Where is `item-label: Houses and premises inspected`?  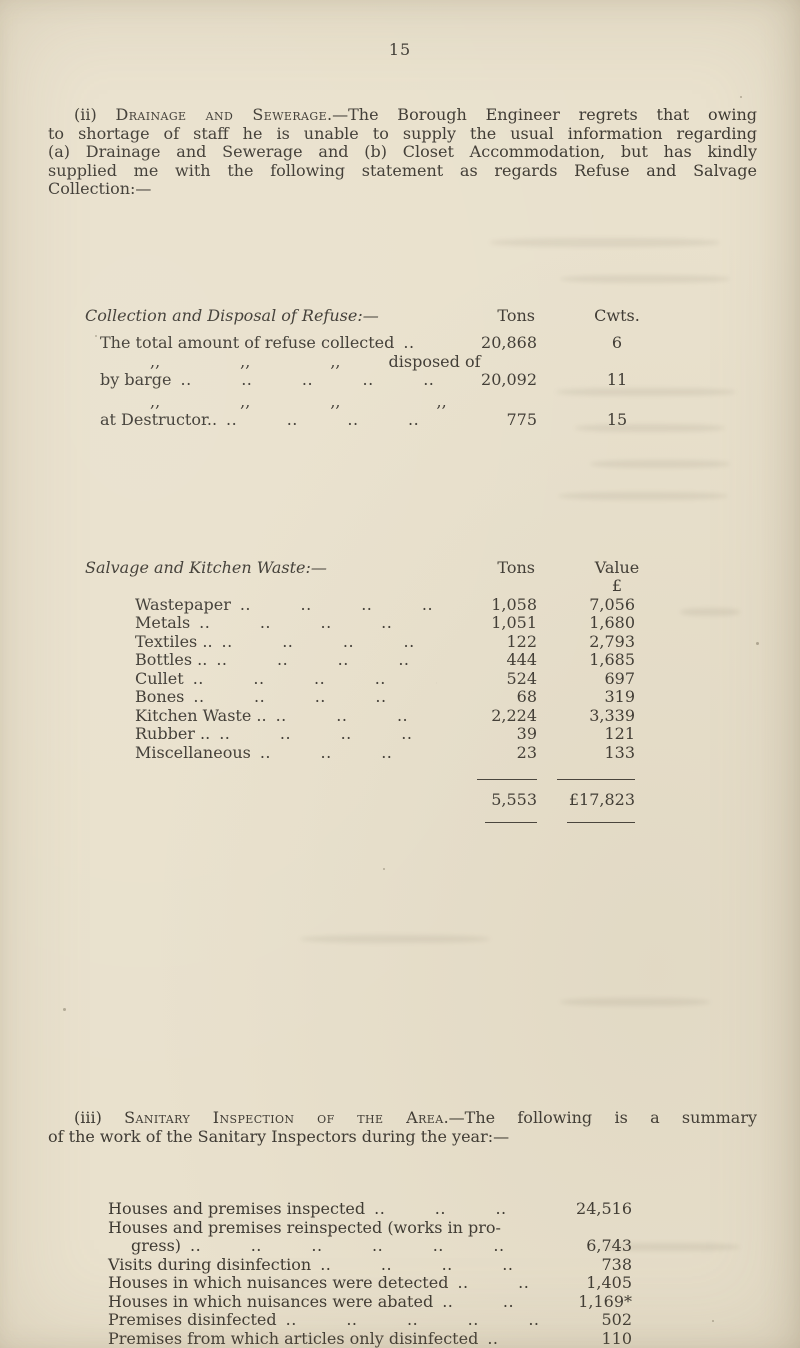 item-label: Houses and premises inspected is located at coordinates (237, 1209).